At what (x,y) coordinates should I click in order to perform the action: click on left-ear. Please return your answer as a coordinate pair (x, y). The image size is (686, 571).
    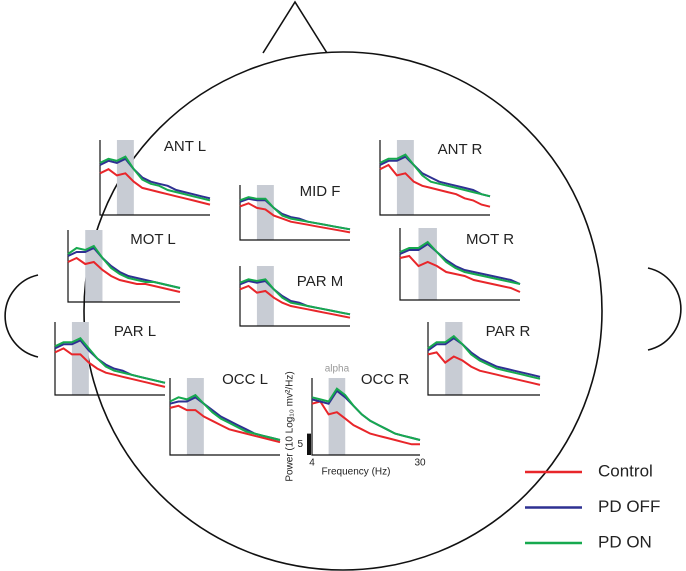
    Looking at the image, I should click on (21, 316).